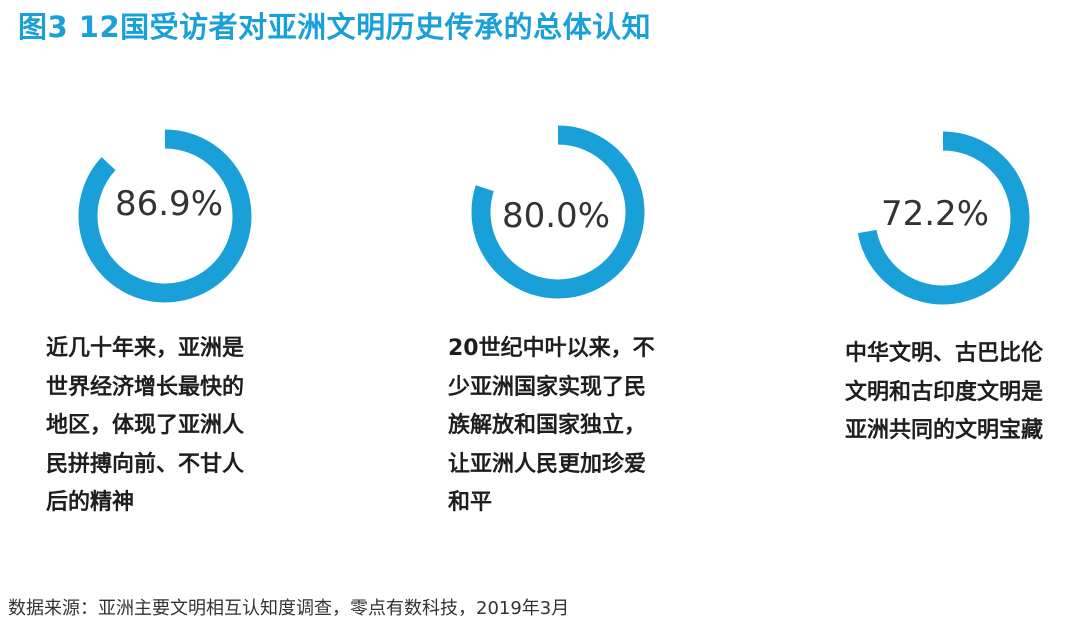 The image size is (1080, 630). I want to click on donut-svg-1: 86.9%, so click(165, 216).